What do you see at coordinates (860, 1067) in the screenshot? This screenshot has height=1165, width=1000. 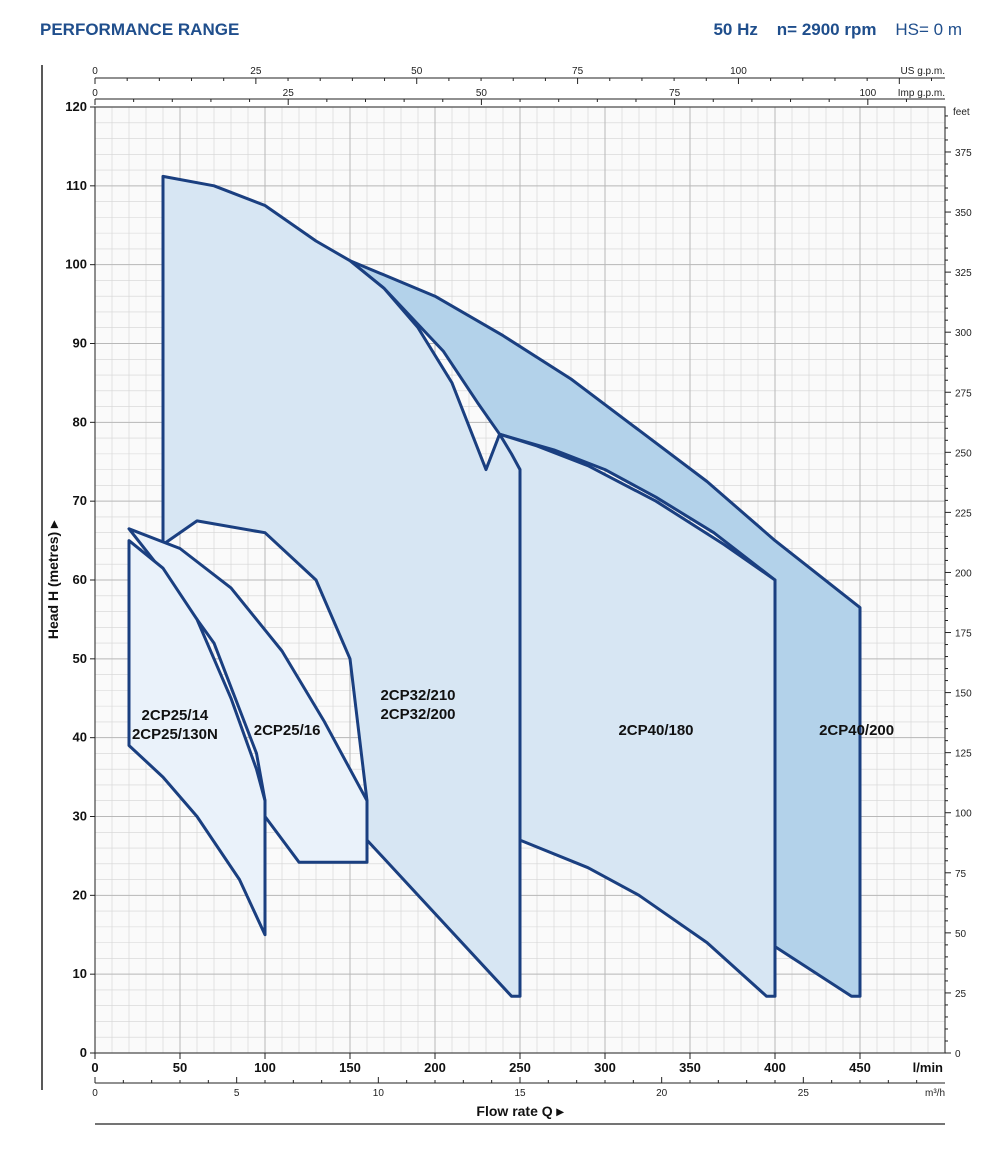 I see `x-tick-label: 450` at bounding box center [860, 1067].